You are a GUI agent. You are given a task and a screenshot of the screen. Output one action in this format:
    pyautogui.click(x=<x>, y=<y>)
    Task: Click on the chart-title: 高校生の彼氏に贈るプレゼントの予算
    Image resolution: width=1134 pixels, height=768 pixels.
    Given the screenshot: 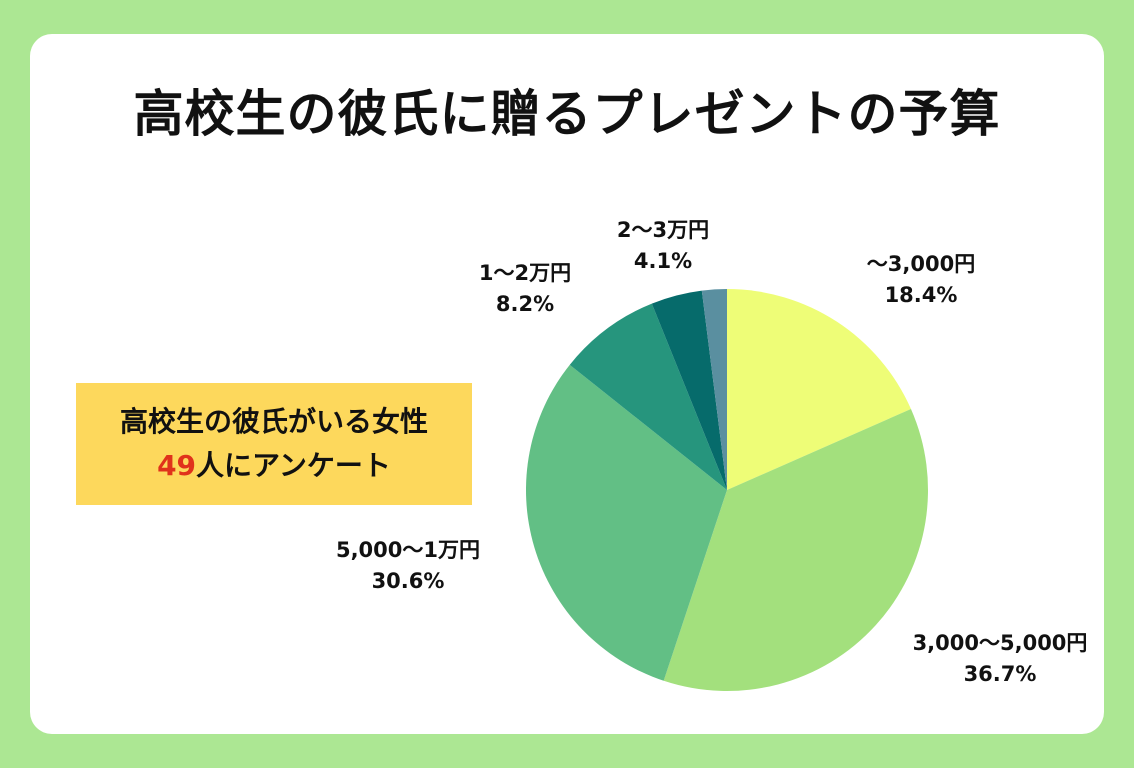 What is the action you would take?
    pyautogui.click(x=567, y=114)
    